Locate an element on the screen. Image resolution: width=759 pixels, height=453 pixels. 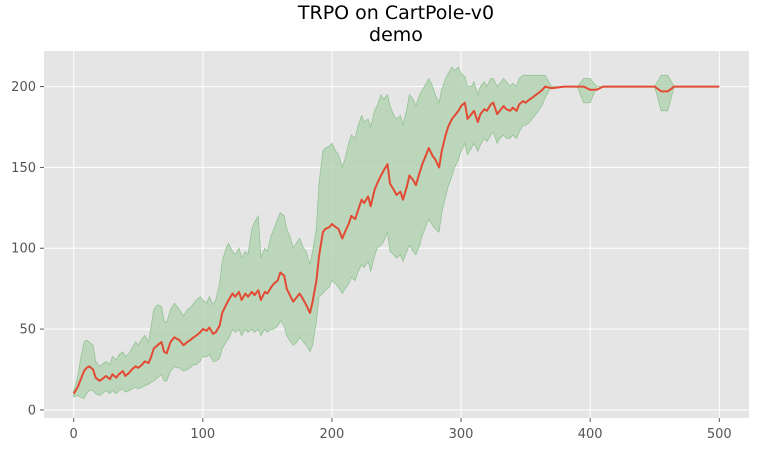
chart-title: TRPO on CartPole-v0 is located at coordinates (395, 13).